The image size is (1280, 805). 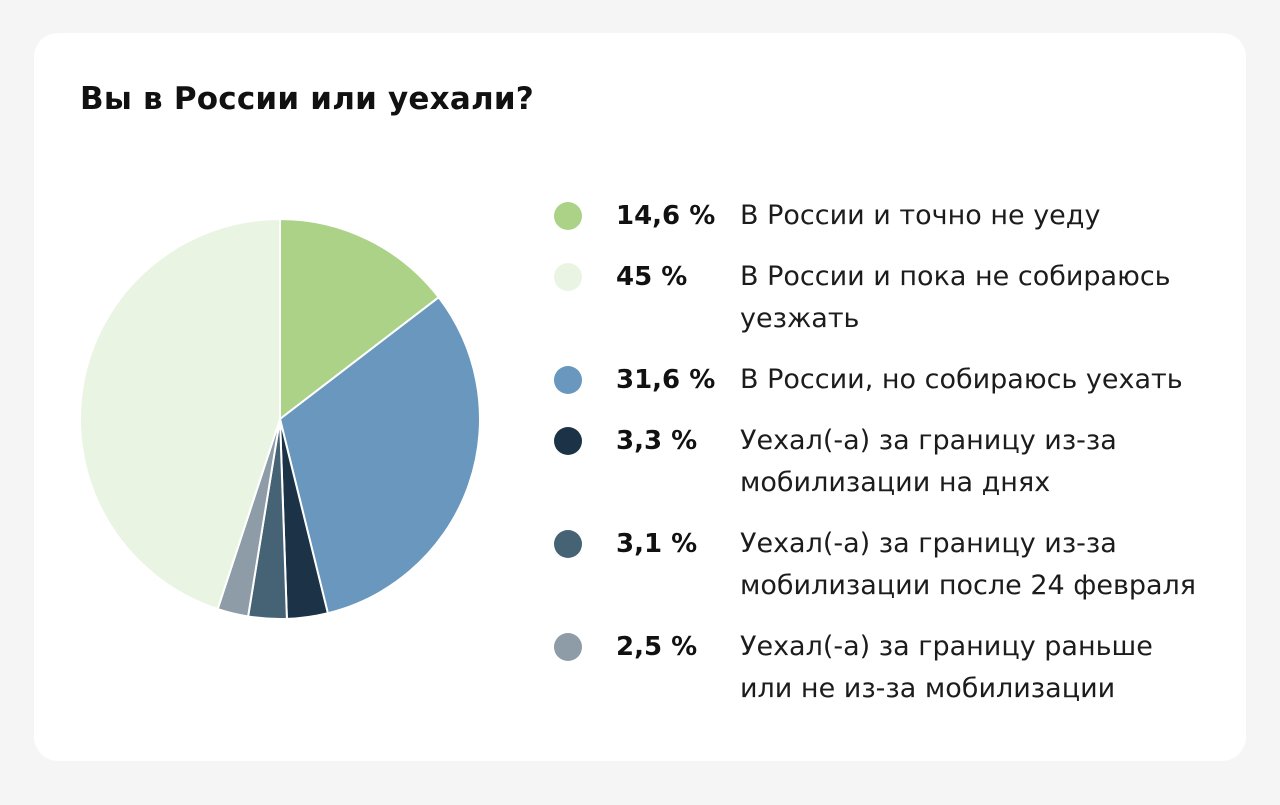 What do you see at coordinates (666, 380) in the screenshot?
I see `legend-percentage: 31,6 %` at bounding box center [666, 380].